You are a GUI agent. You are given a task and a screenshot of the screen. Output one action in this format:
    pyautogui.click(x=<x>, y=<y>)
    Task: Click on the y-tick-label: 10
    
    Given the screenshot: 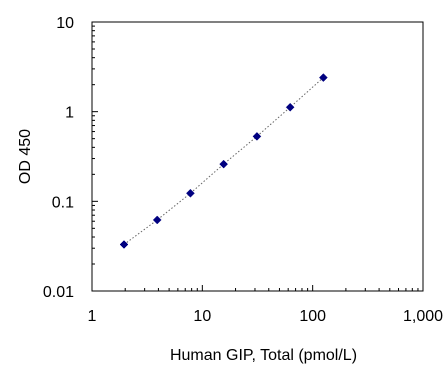 What is the action you would take?
    pyautogui.click(x=65, y=23)
    